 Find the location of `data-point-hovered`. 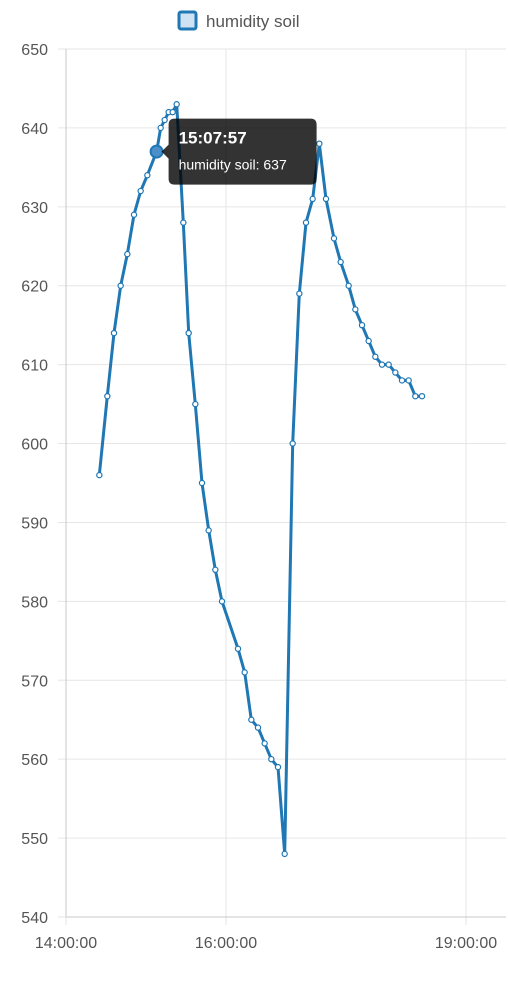

data-point-hovered is located at coordinates (156, 151).